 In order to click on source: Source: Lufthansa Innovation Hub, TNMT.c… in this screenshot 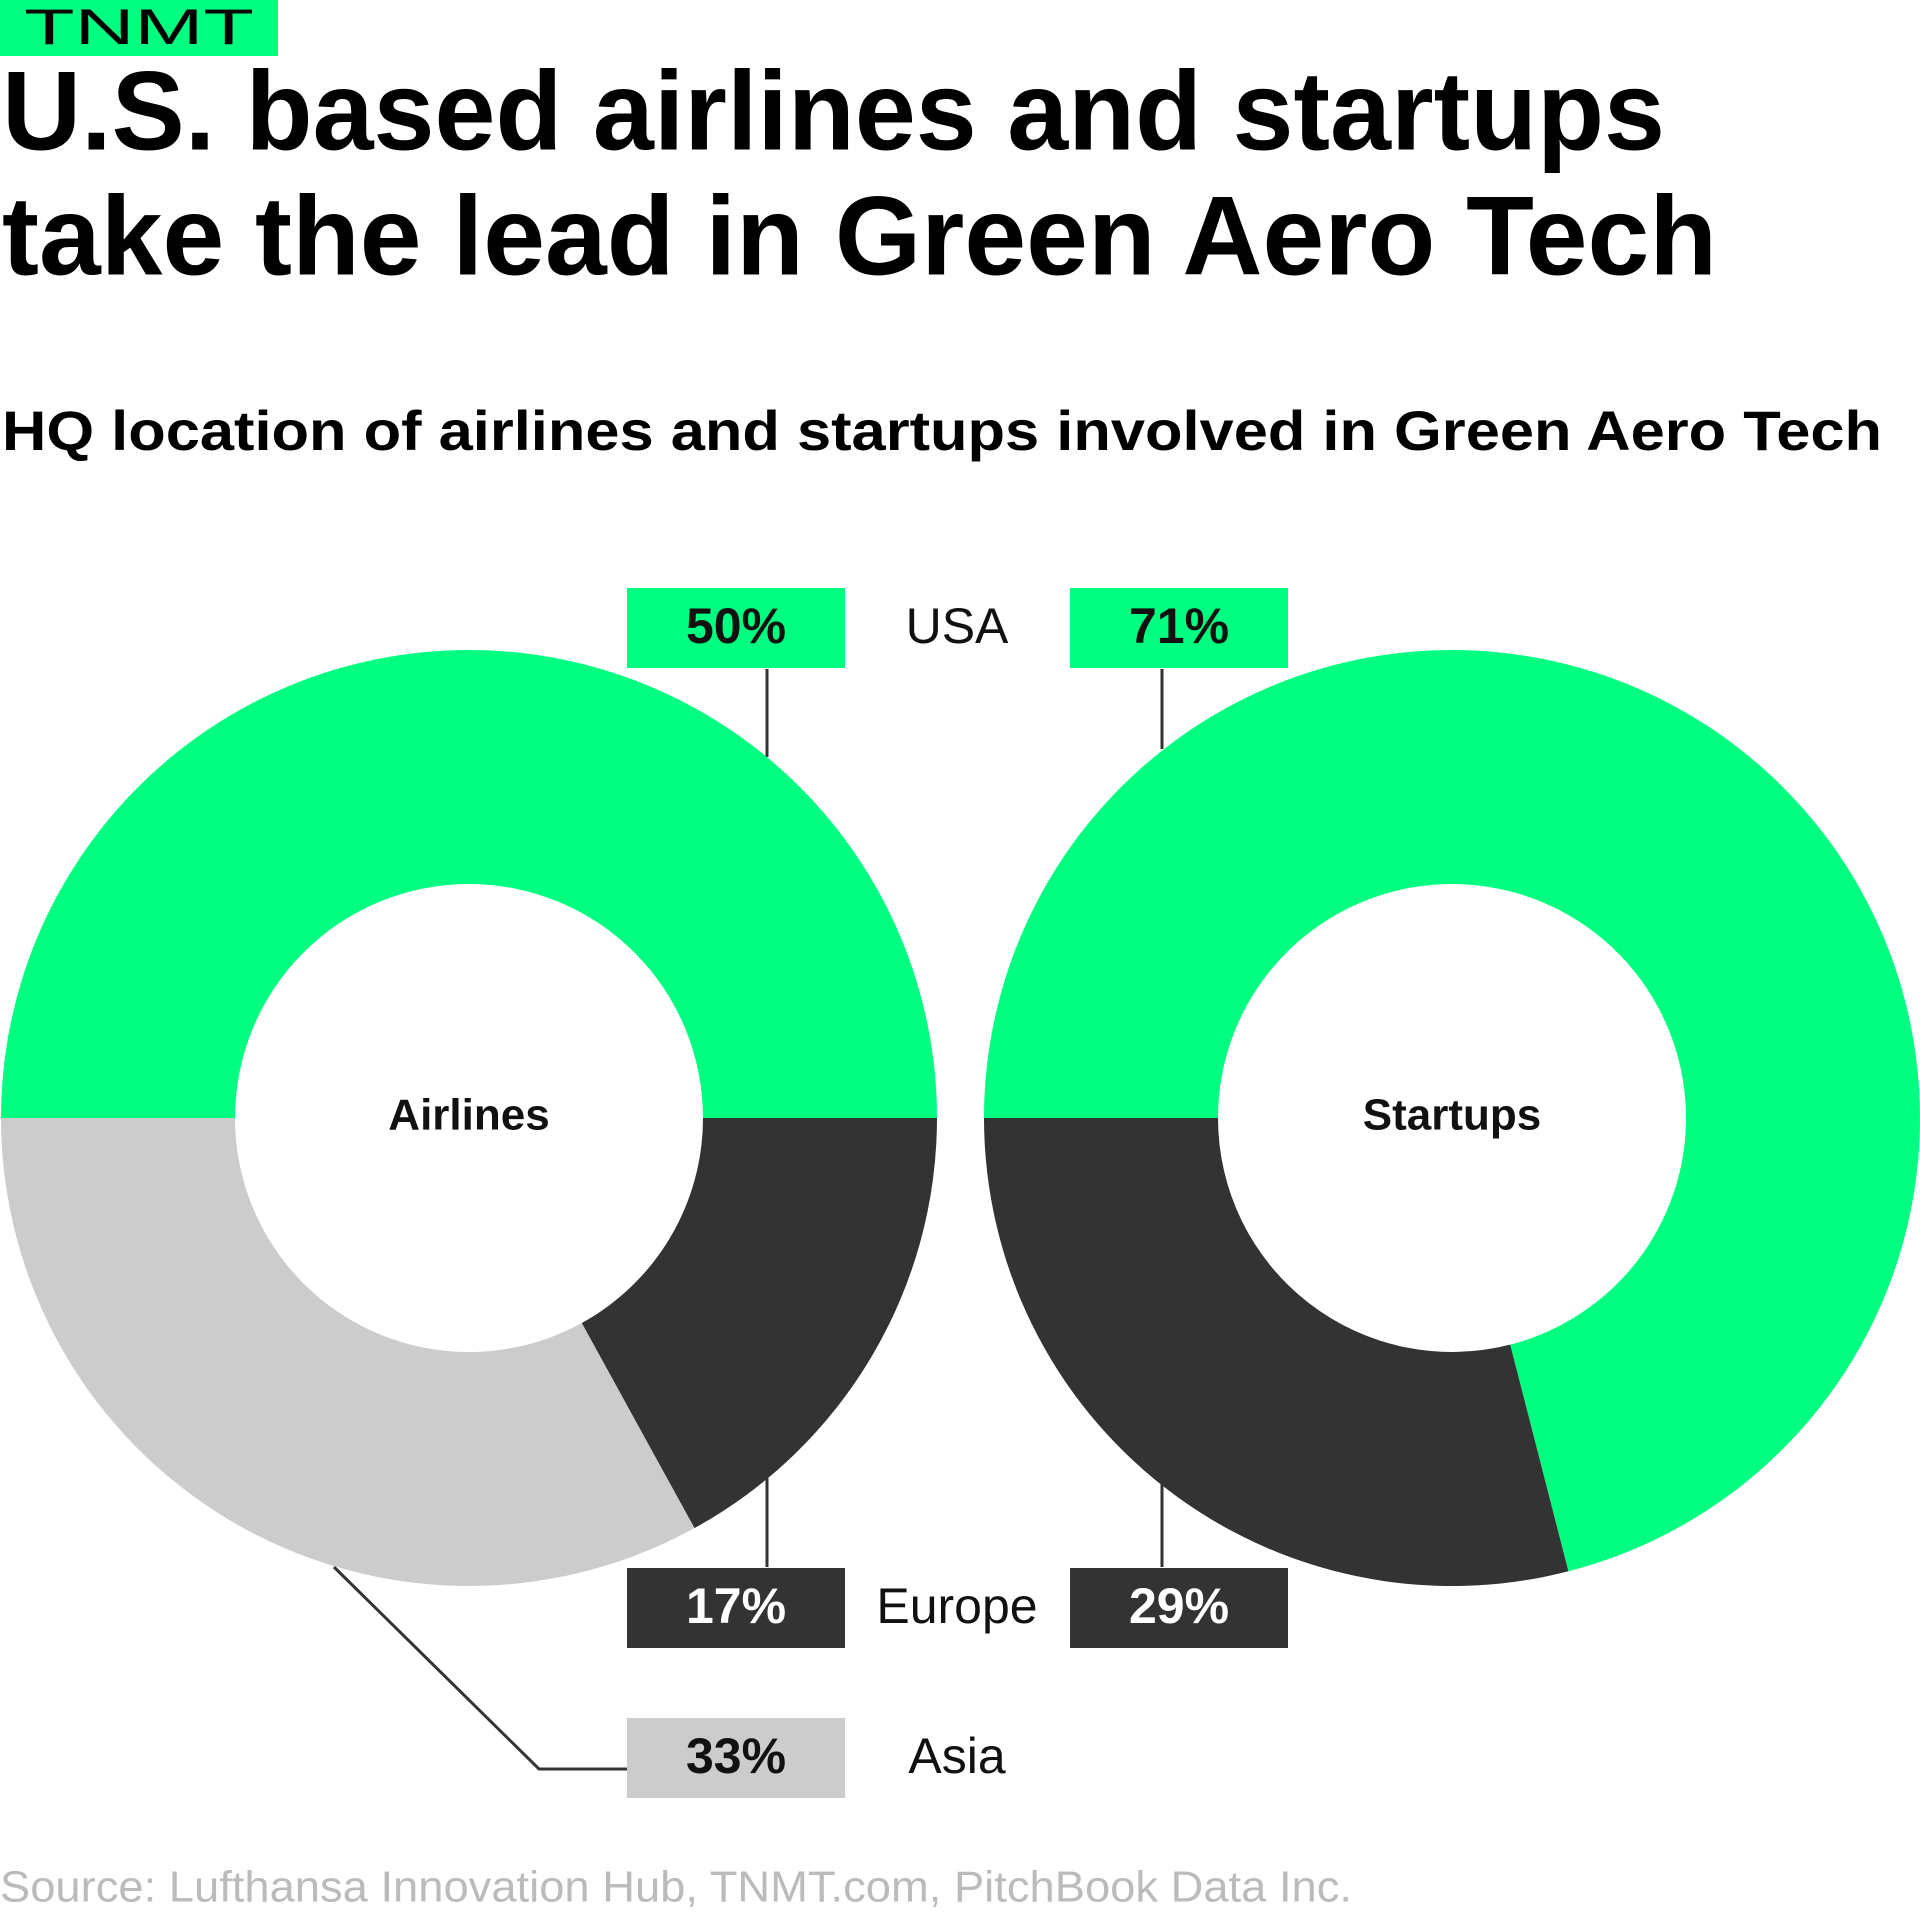, I will do `click(676, 1887)`.